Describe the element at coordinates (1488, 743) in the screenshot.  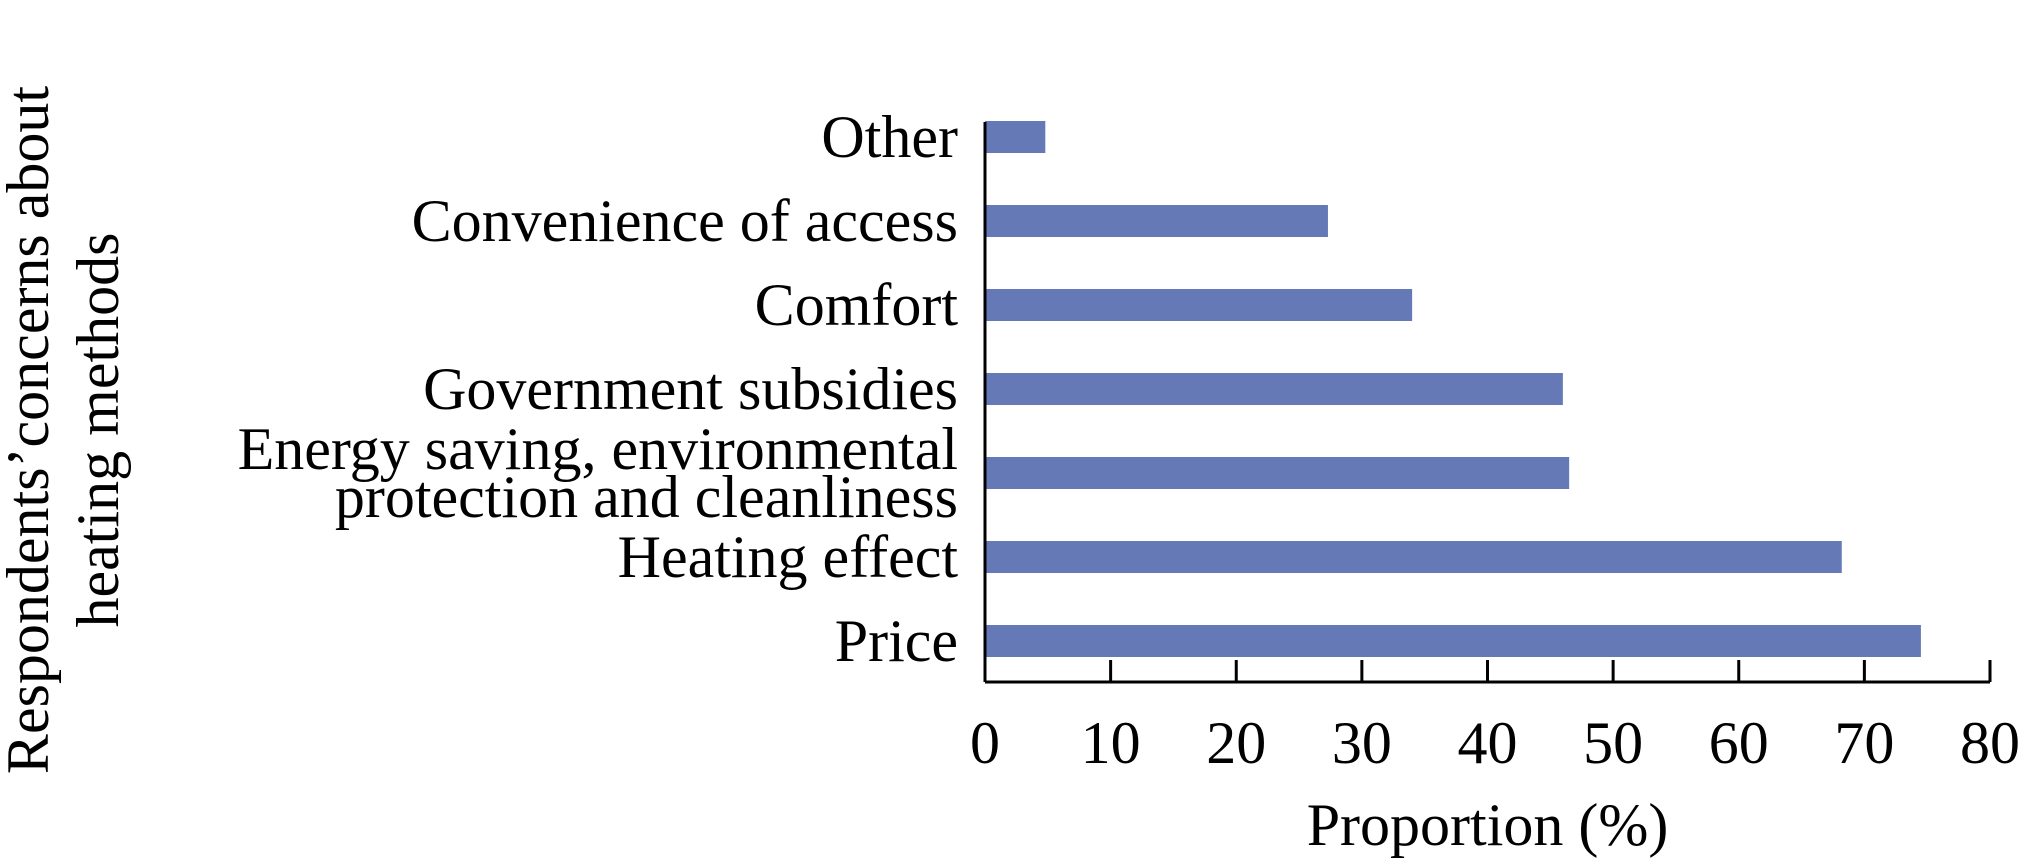
I see `x-tick-label: 40` at that location.